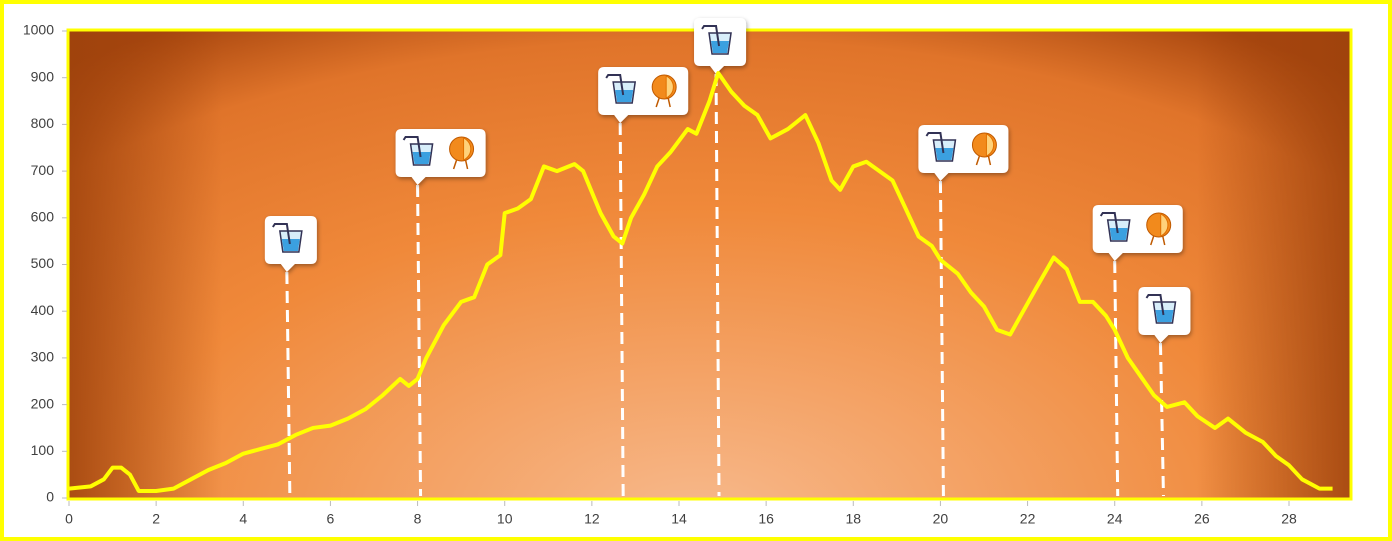 Image resolution: width=1392 pixels, height=541 pixels. I want to click on x-tick-label: 18, so click(853, 519).